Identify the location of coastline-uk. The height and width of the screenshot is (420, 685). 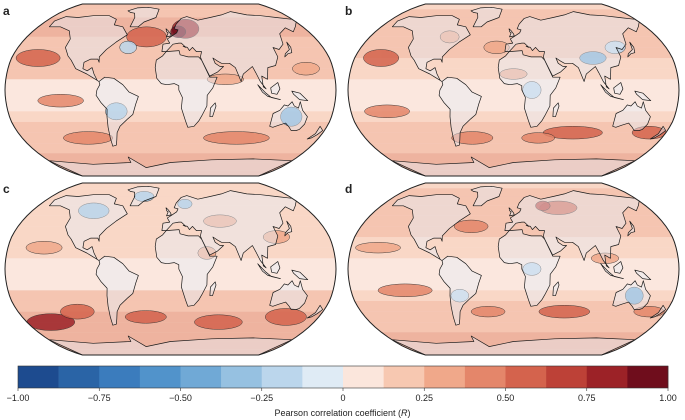
(168, 212).